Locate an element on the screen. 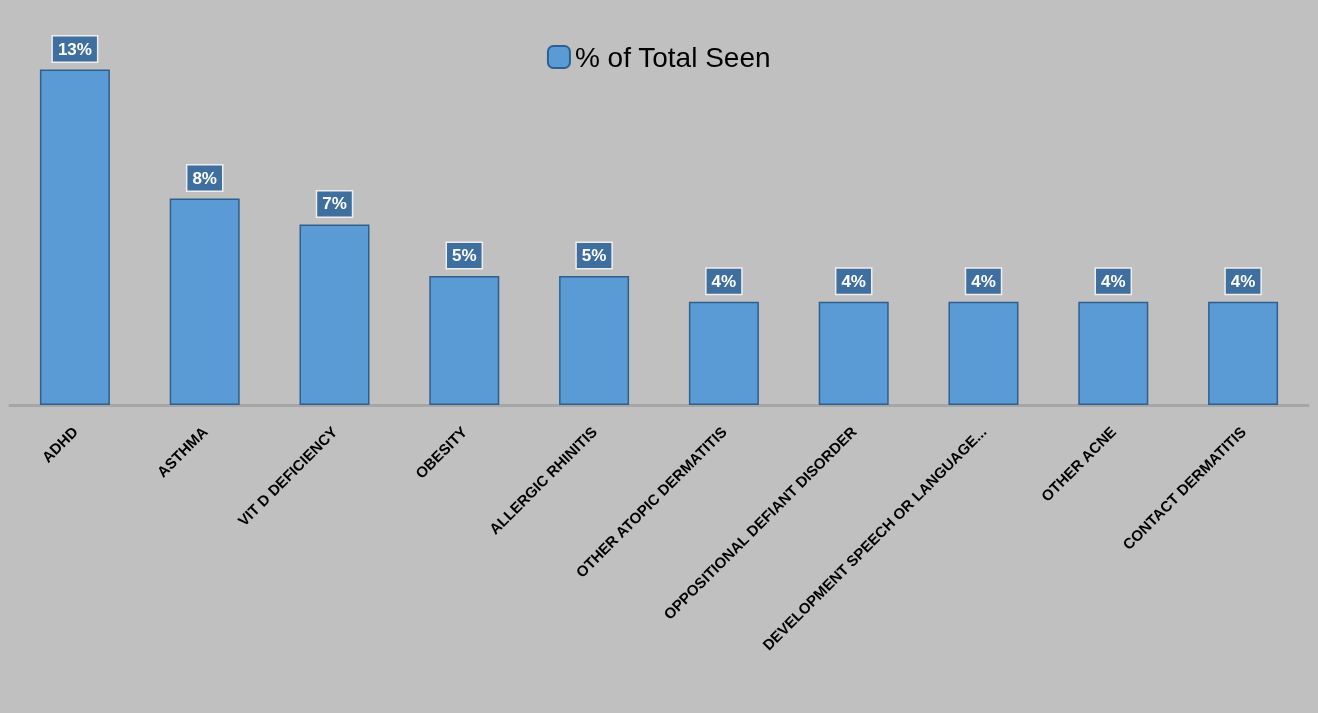 The image size is (1318, 713). data-label: 7% is located at coordinates (334, 204).